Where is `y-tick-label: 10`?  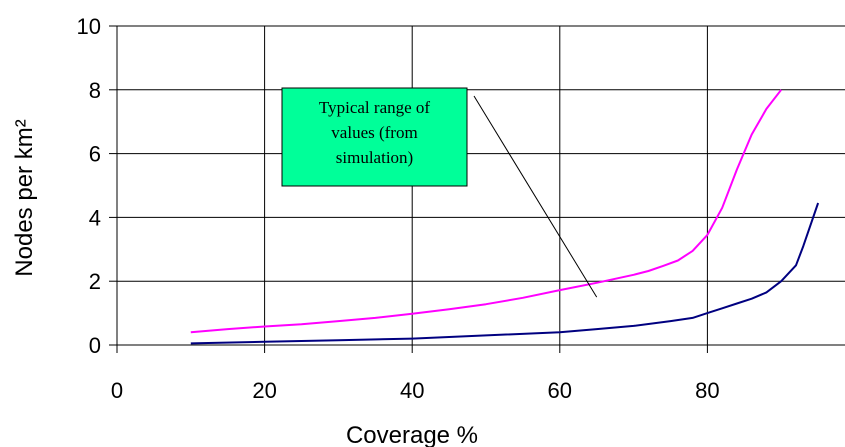 y-tick-label: 10 is located at coordinates (89, 26).